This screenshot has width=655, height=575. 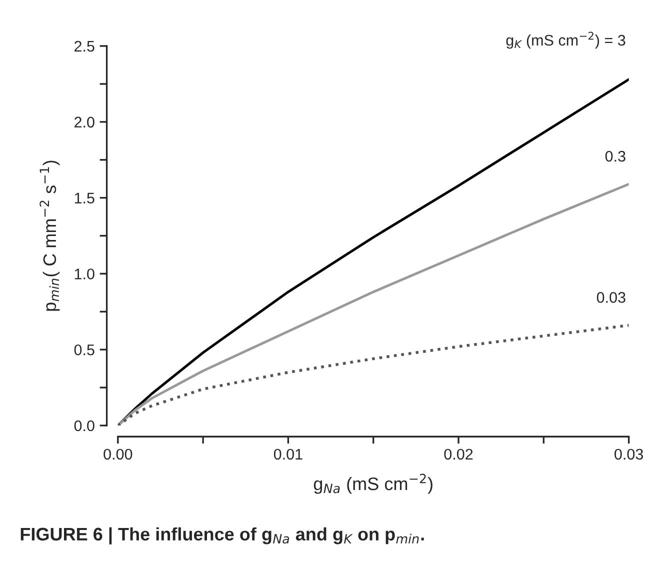 What do you see at coordinates (628, 454) in the screenshot?
I see `x-tick-label: 0.03` at bounding box center [628, 454].